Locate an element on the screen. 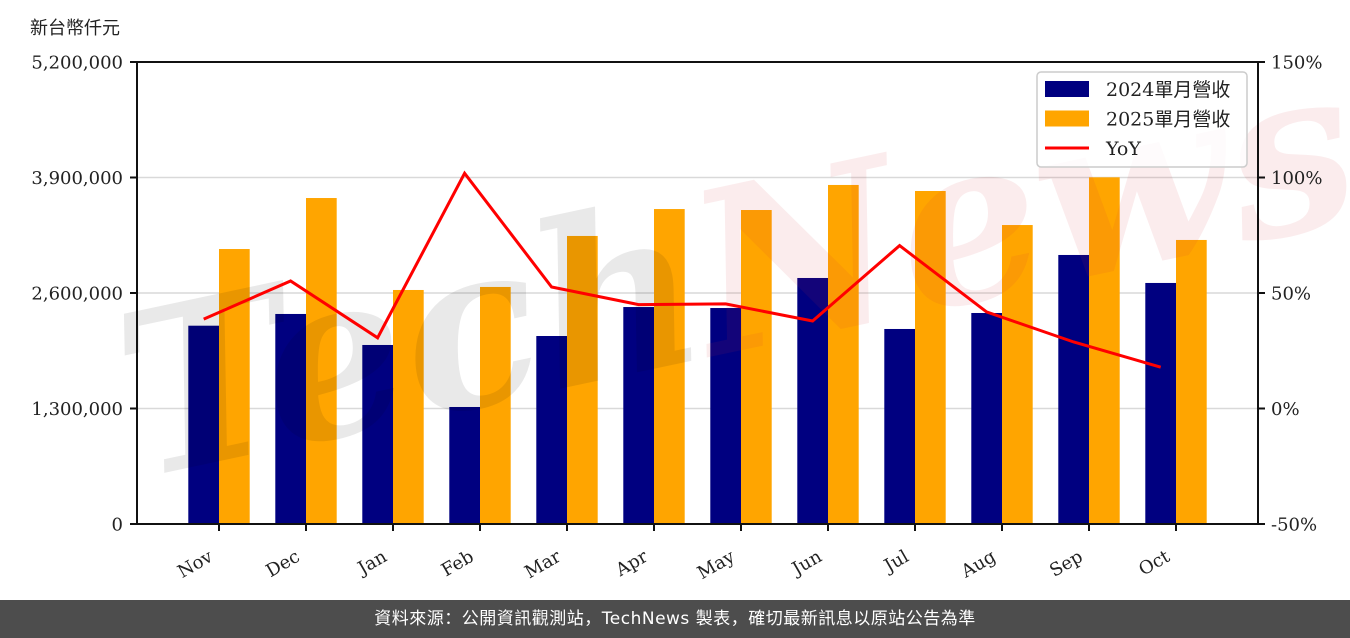  bar-2024-aug is located at coordinates (986, 418).